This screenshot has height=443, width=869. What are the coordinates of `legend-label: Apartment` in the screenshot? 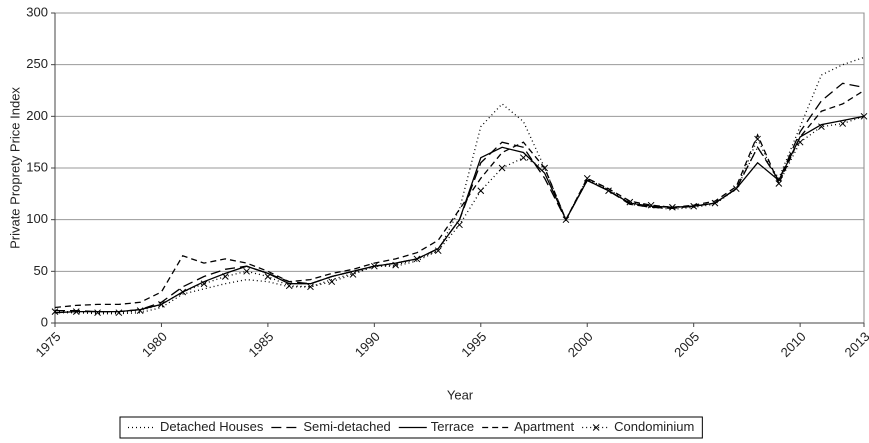 It's located at (544, 426).